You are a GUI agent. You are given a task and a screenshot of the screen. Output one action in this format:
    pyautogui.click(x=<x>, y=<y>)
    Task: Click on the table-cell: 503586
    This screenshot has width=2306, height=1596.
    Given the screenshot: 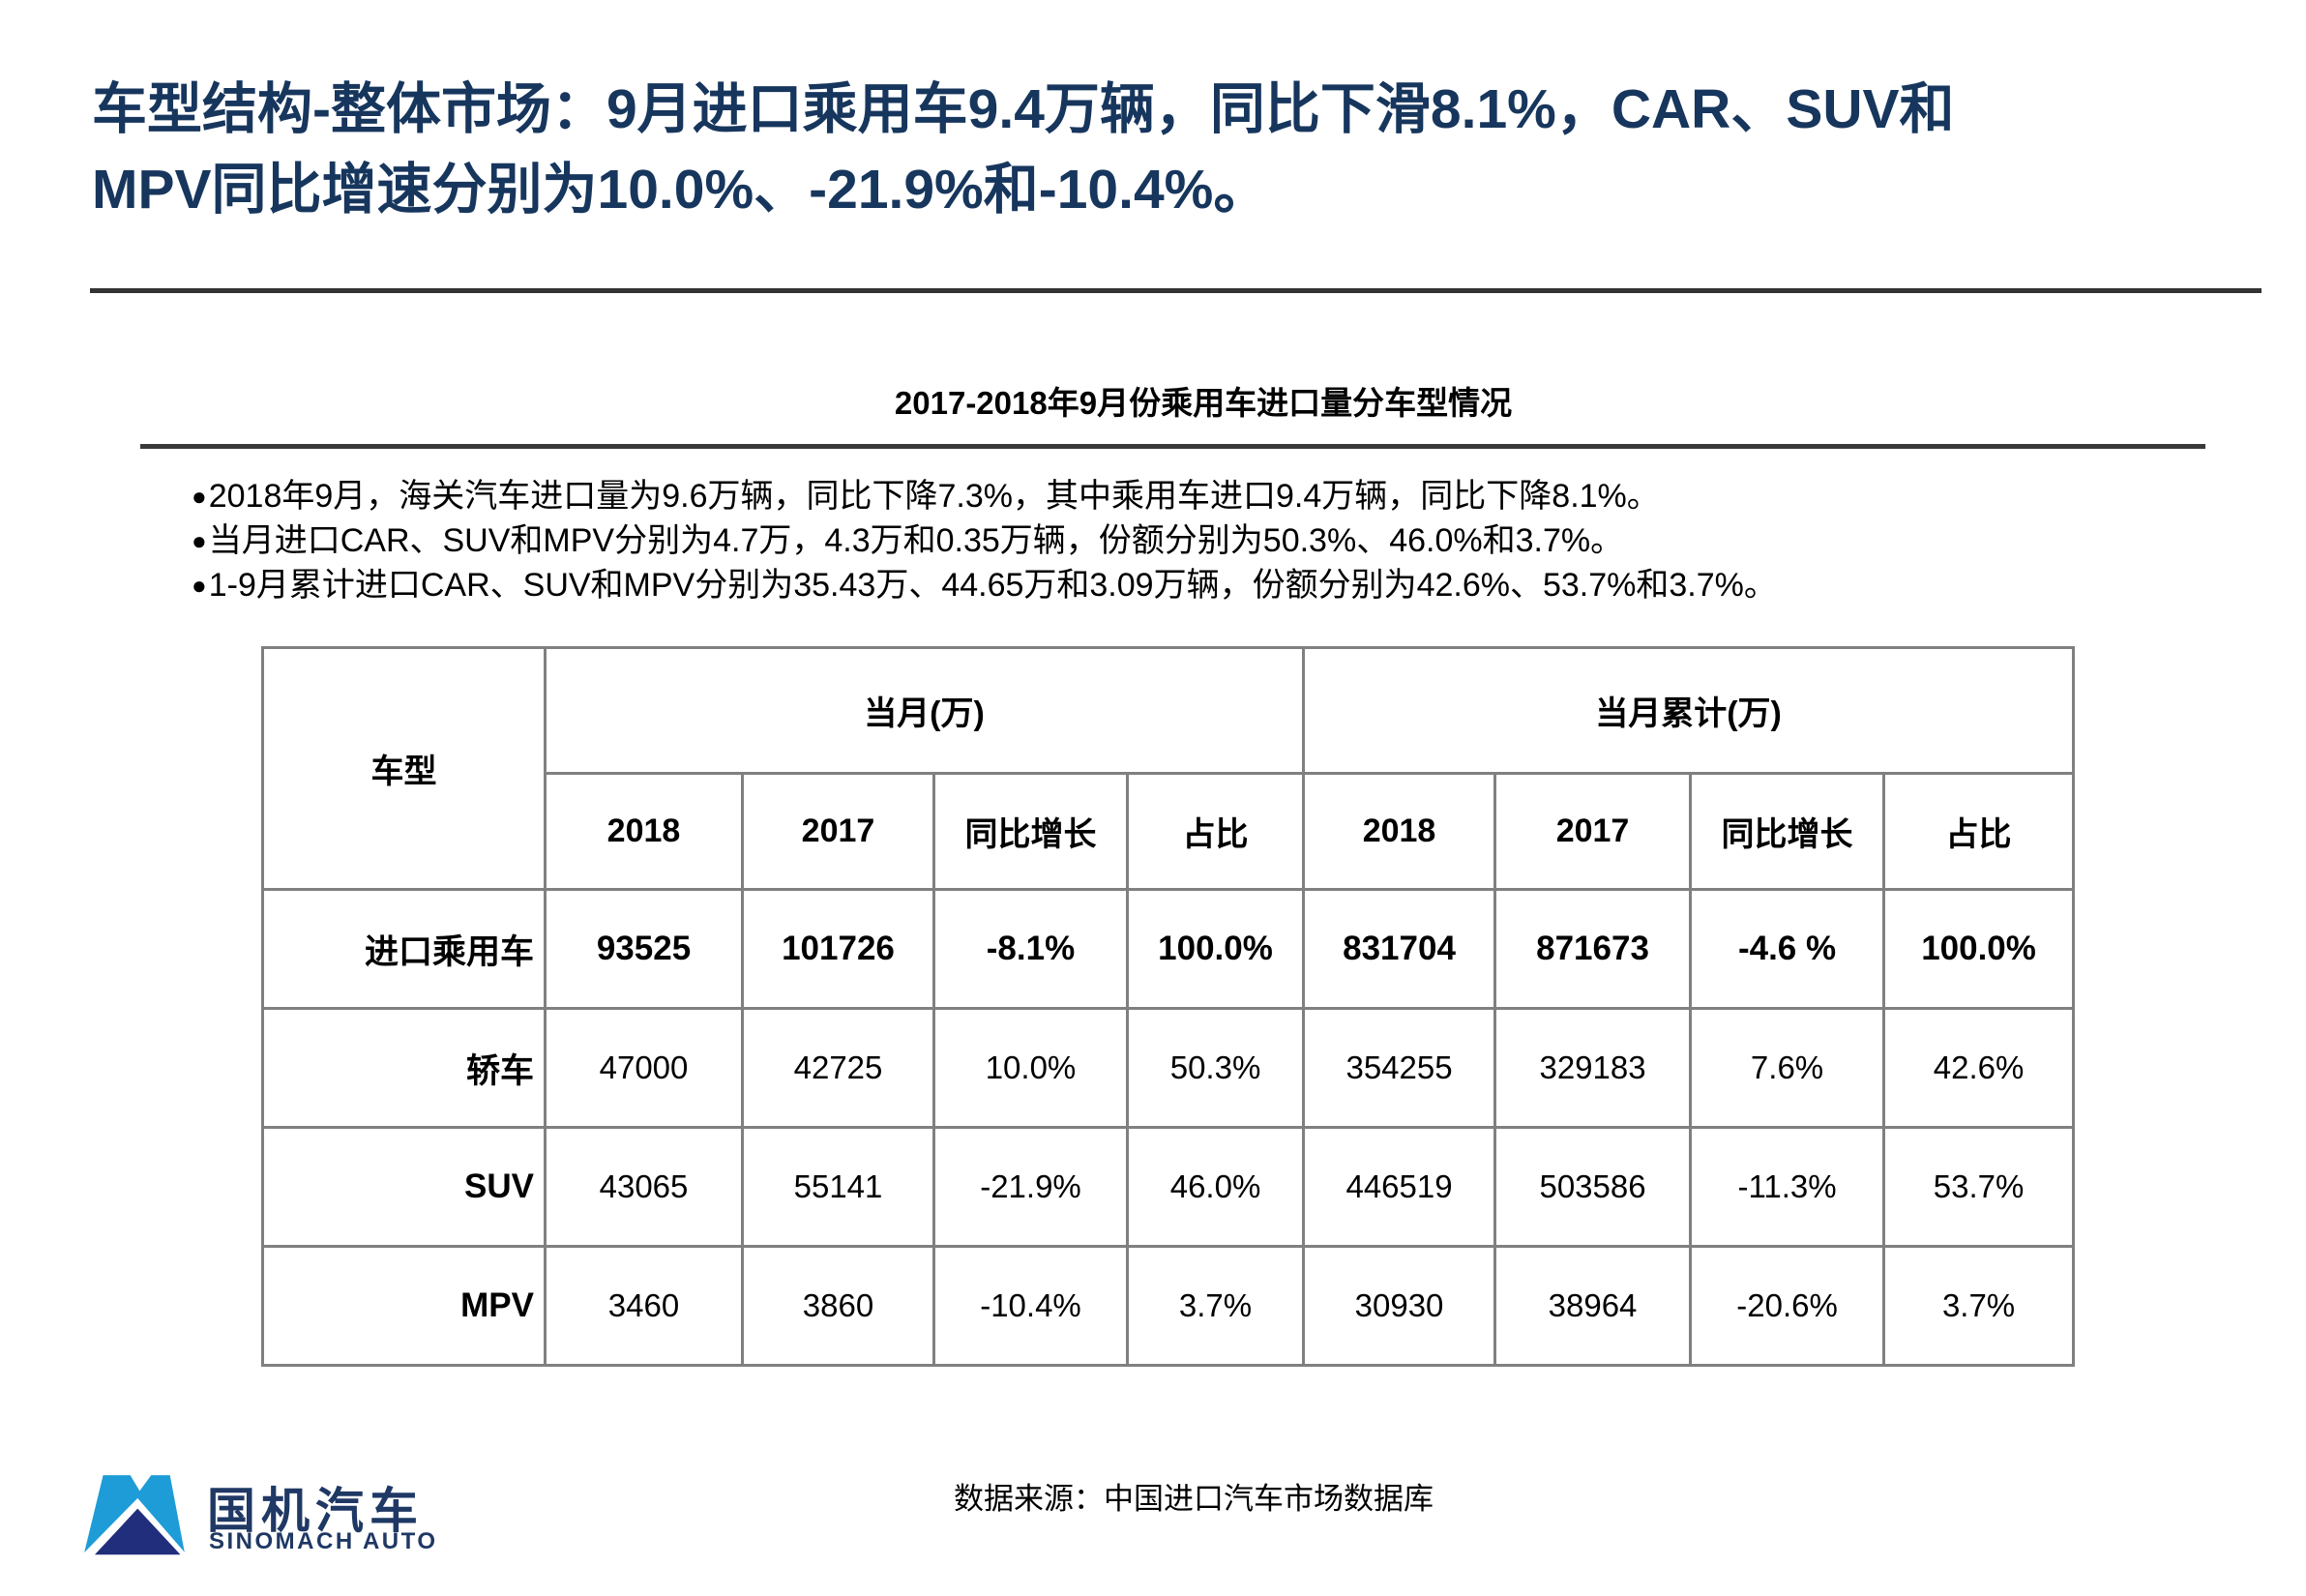 What is the action you would take?
    pyautogui.click(x=1593, y=1187)
    